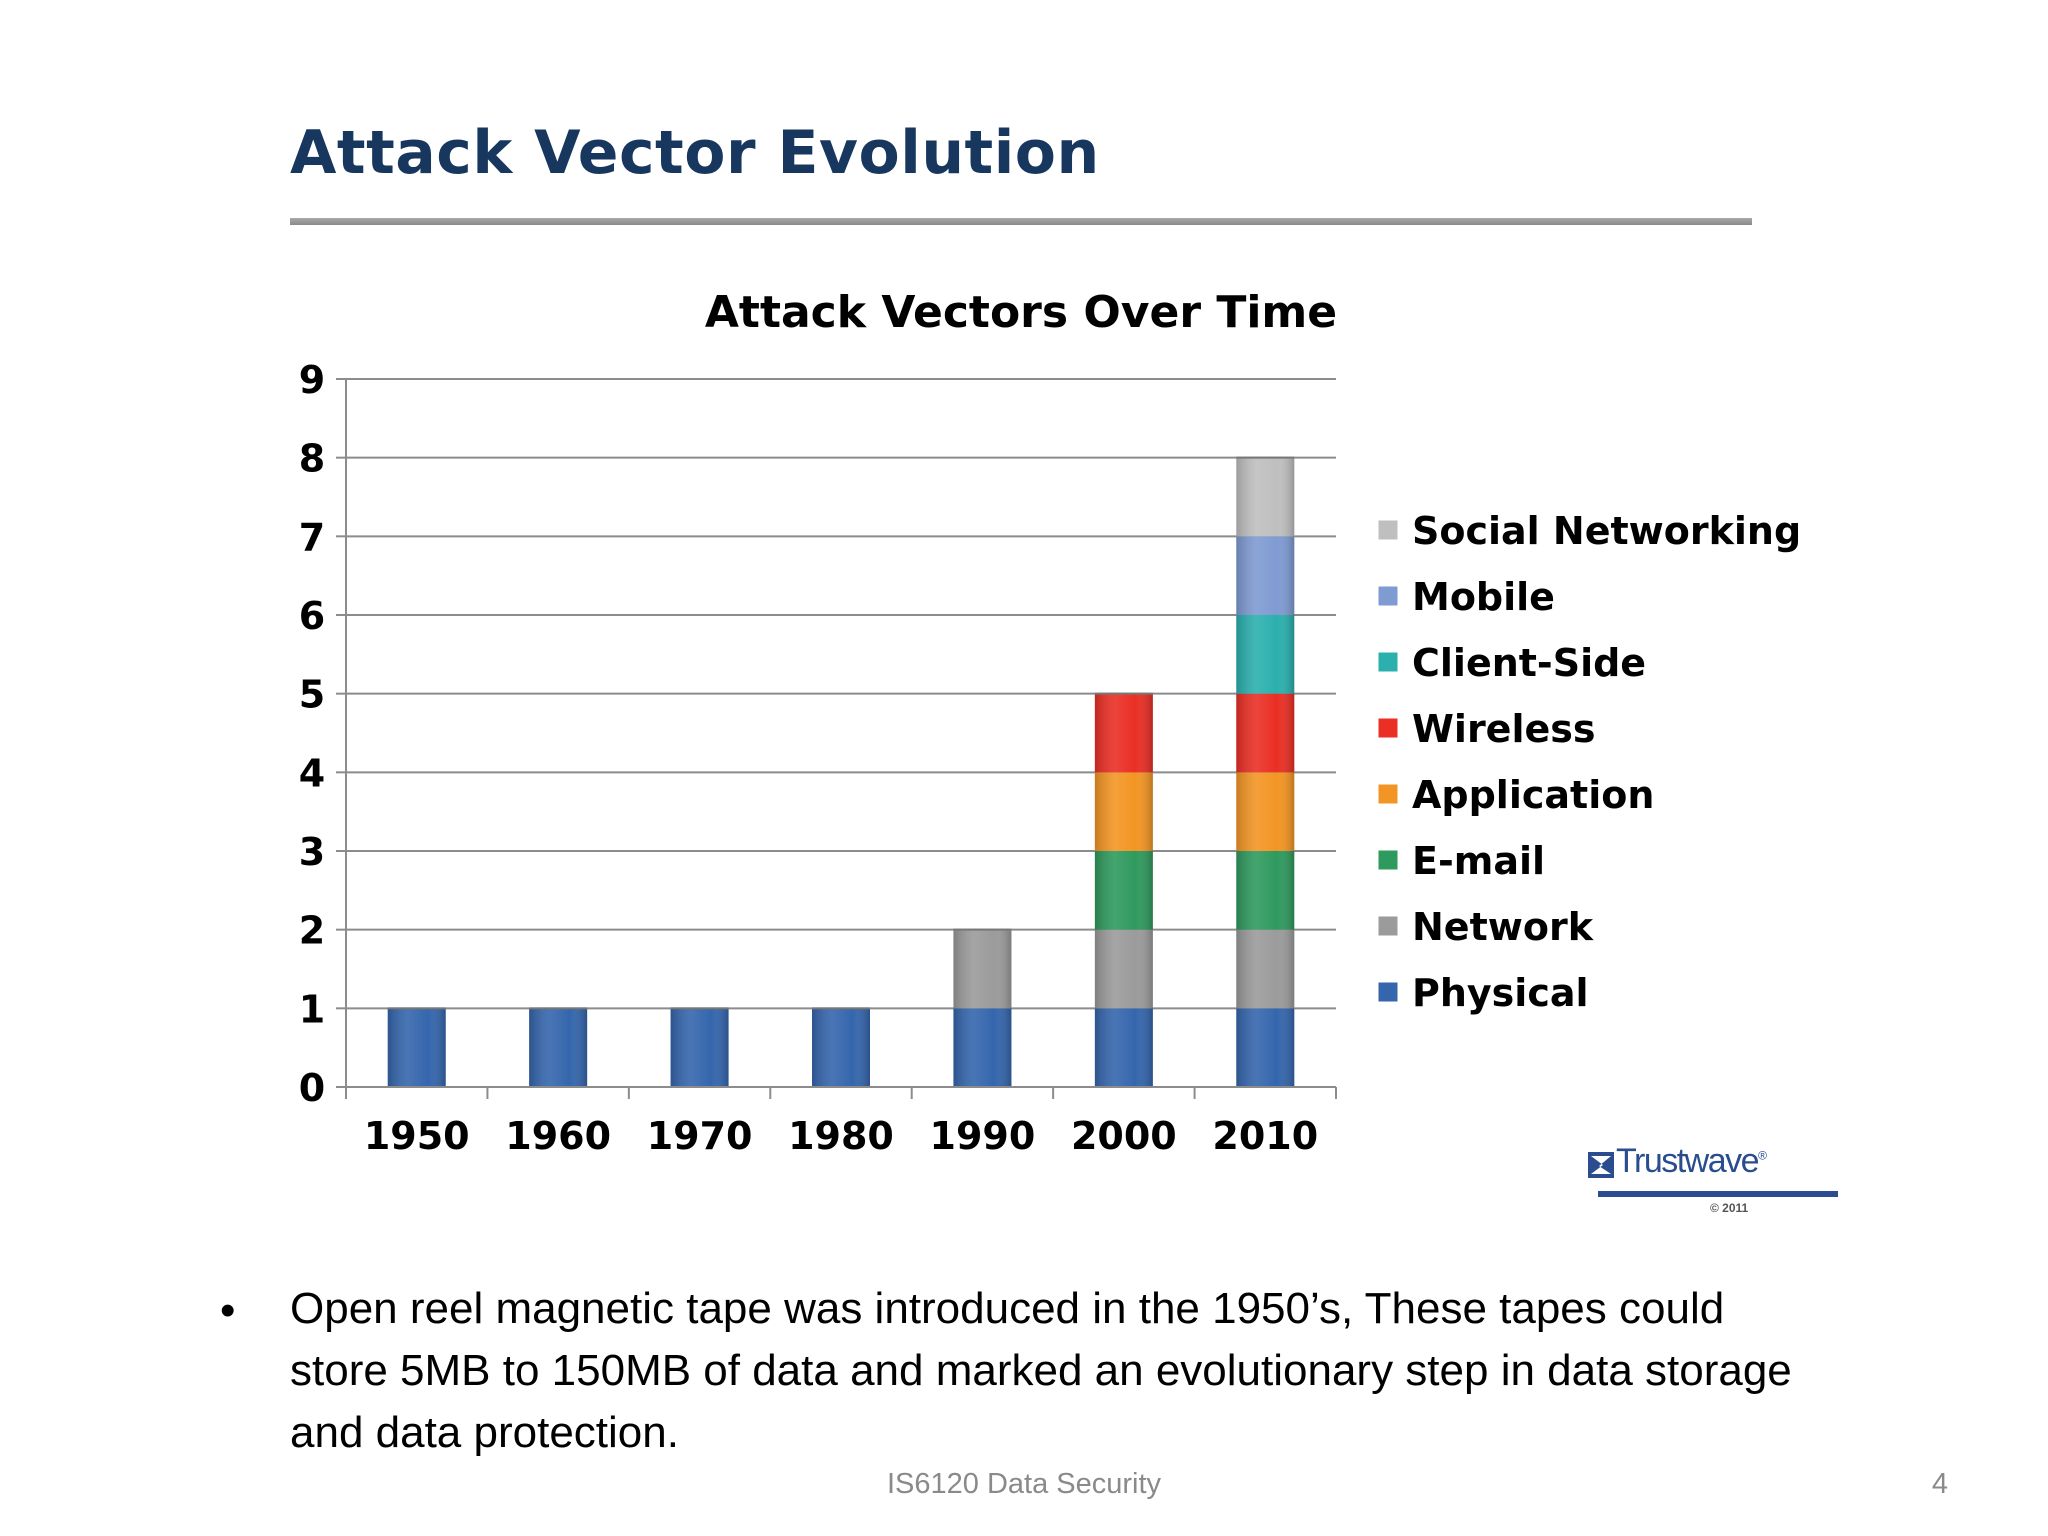 This screenshot has width=2048, height=1536. What do you see at coordinates (1718, 1194) in the screenshot?
I see `logo-underline` at bounding box center [1718, 1194].